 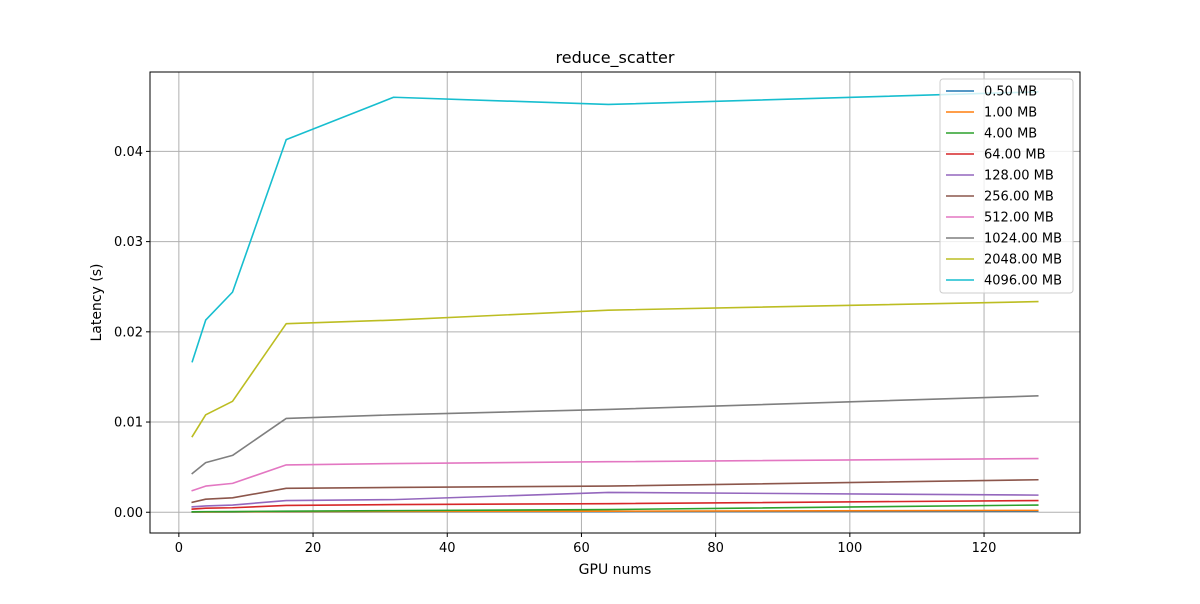 I want to click on legend-entry-label: 2048.00 MB, so click(x=1023, y=260).